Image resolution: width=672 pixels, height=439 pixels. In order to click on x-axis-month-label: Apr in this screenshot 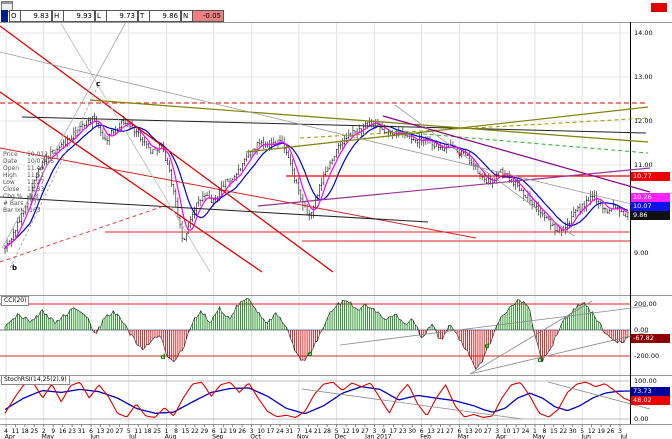, I will do `click(10, 436)`.